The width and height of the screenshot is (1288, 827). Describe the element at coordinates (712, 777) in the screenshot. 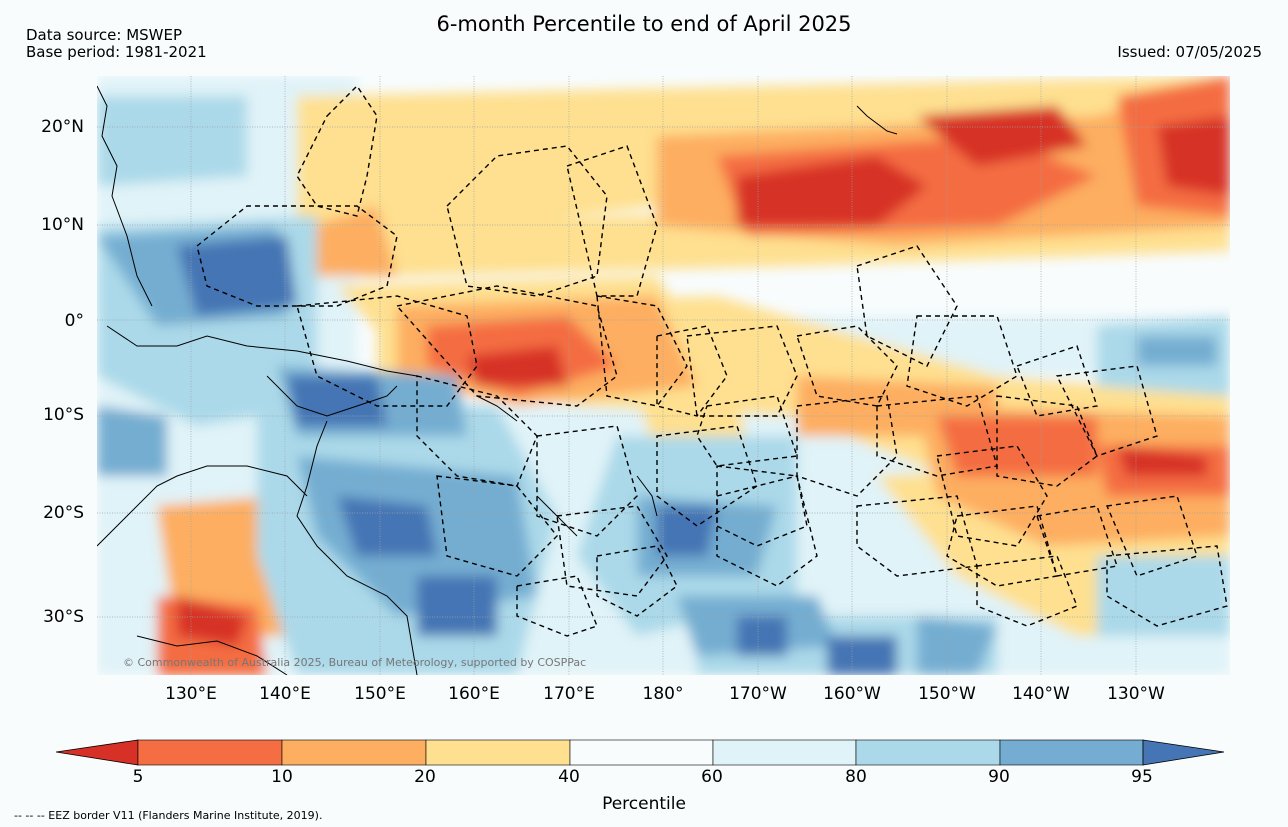

I see `colorbar-tick-60: 60` at that location.